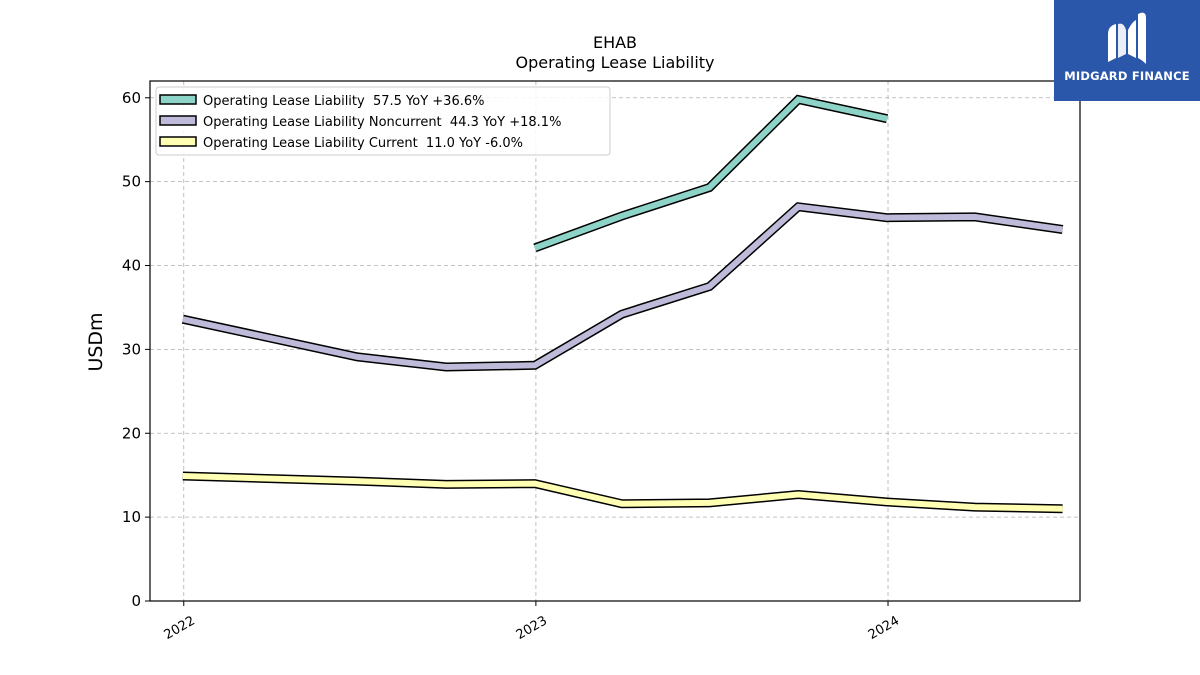  What do you see at coordinates (131, 182) in the screenshot?
I see `y-tick-label: 50` at bounding box center [131, 182].